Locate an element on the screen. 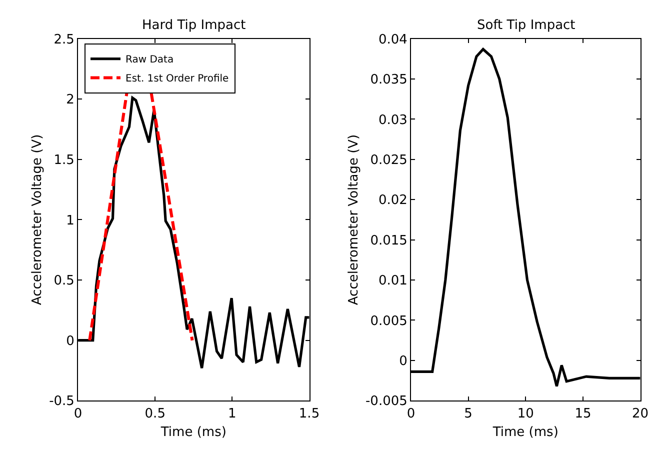 This screenshot has height=464, width=658. chart-title: Soft Tip Impact is located at coordinates (526, 25).